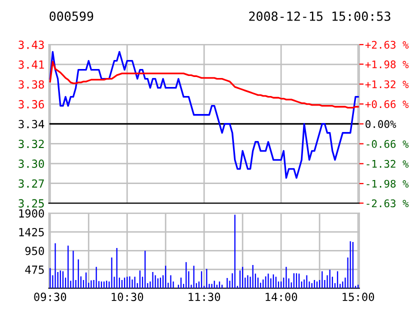 This screenshot has width=414, height=314. What do you see at coordinates (282, 297) in the screenshot?
I see `x-tick-label: 14:00` at bounding box center [282, 297].